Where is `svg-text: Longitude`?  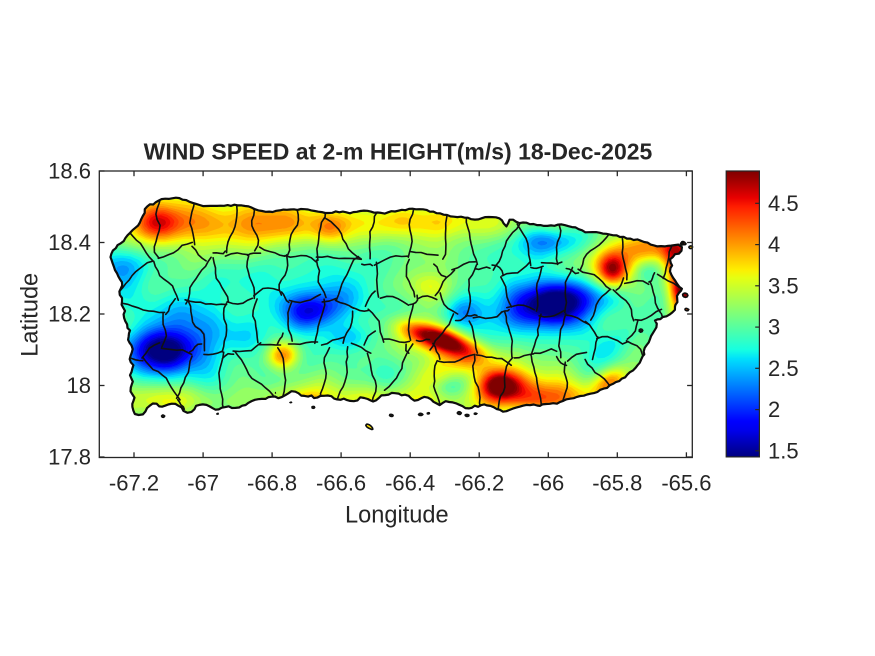
svg-text: Longitude is located at coordinates (397, 515).